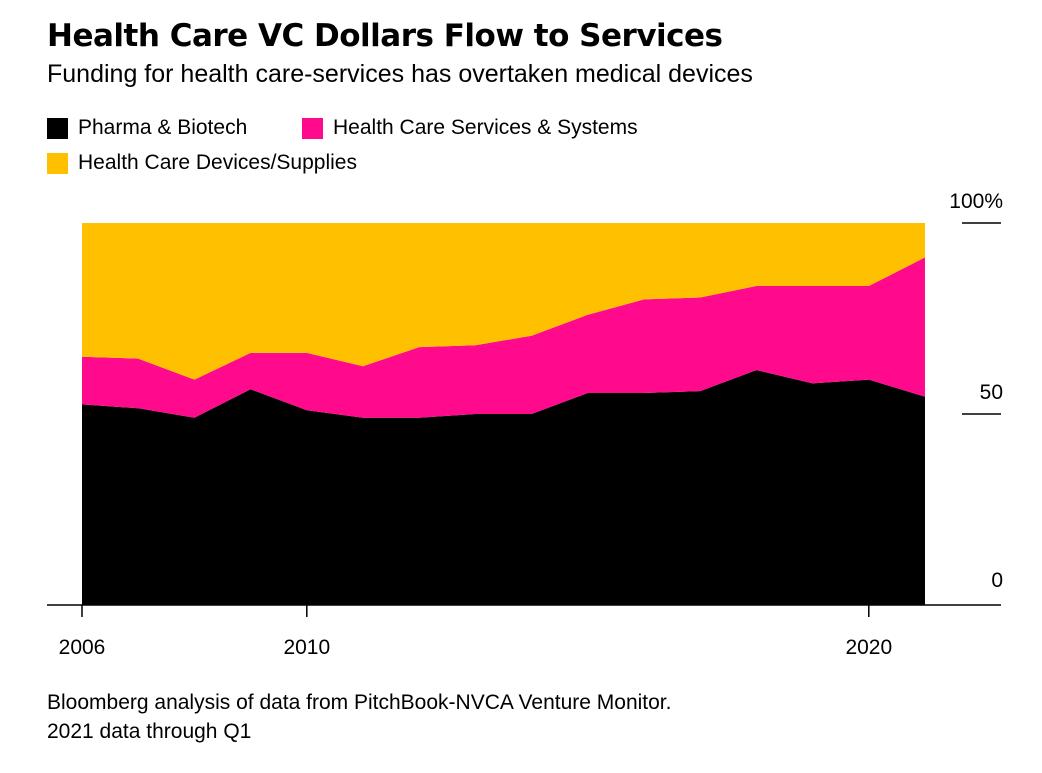 This screenshot has height=773, width=1042. Describe the element at coordinates (163, 127) in the screenshot. I see `legend-label-pharma: Pharma & Biotech` at that location.